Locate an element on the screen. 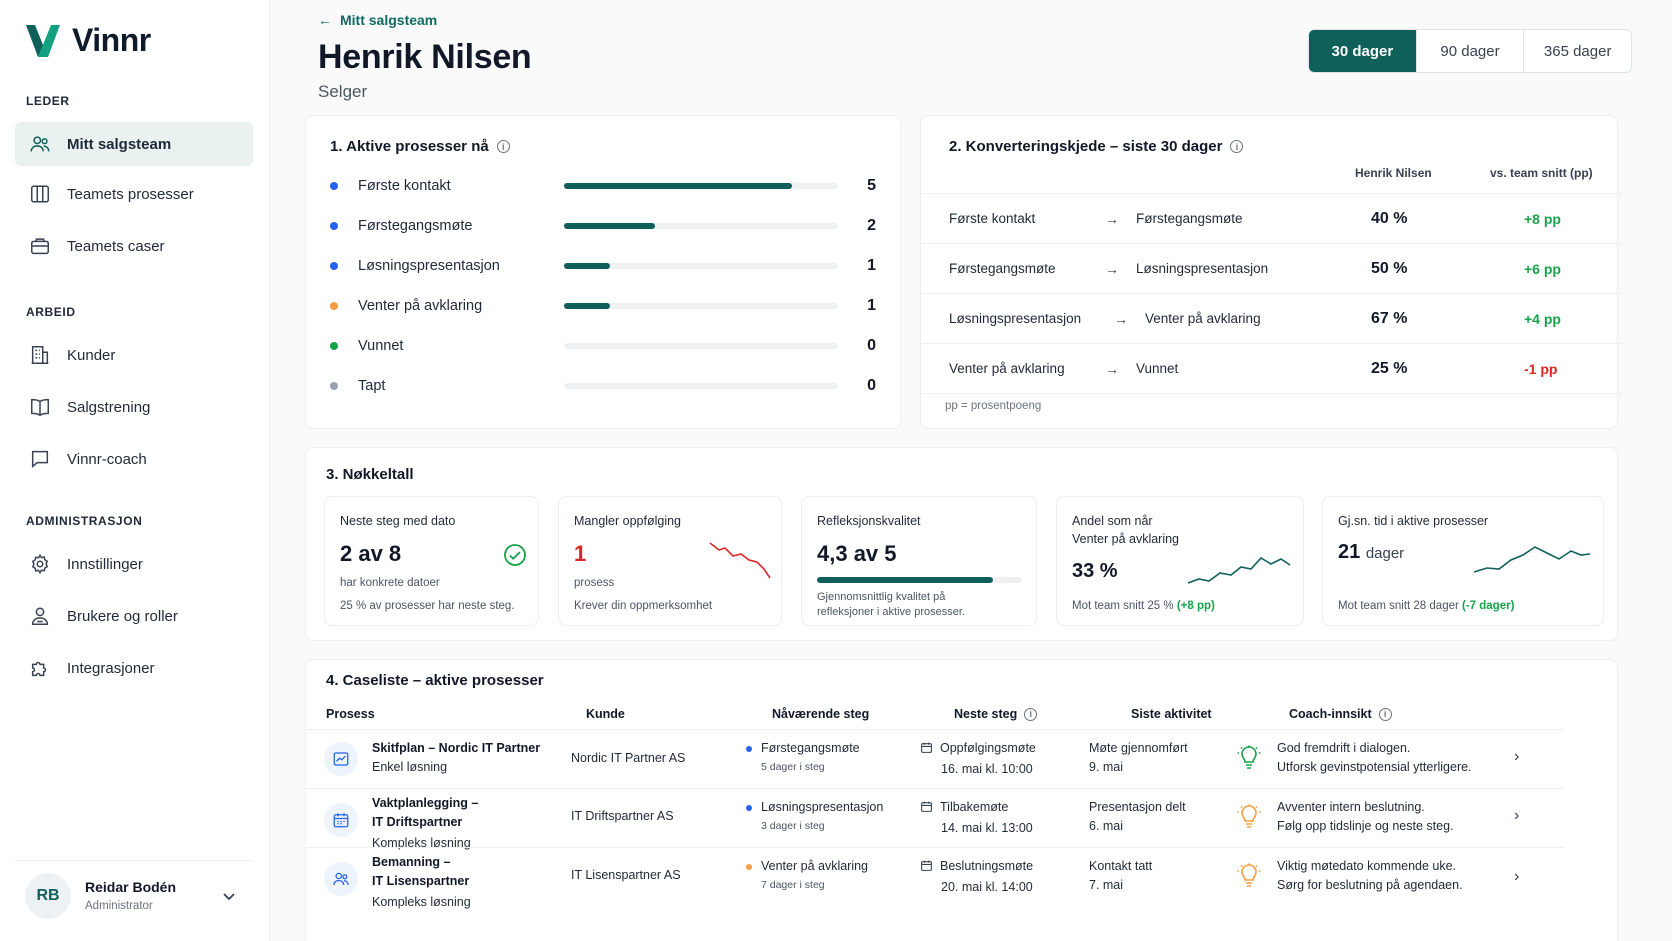 This screenshot has height=941, width=1672. conversion-to: Vunnet is located at coordinates (1157, 368).